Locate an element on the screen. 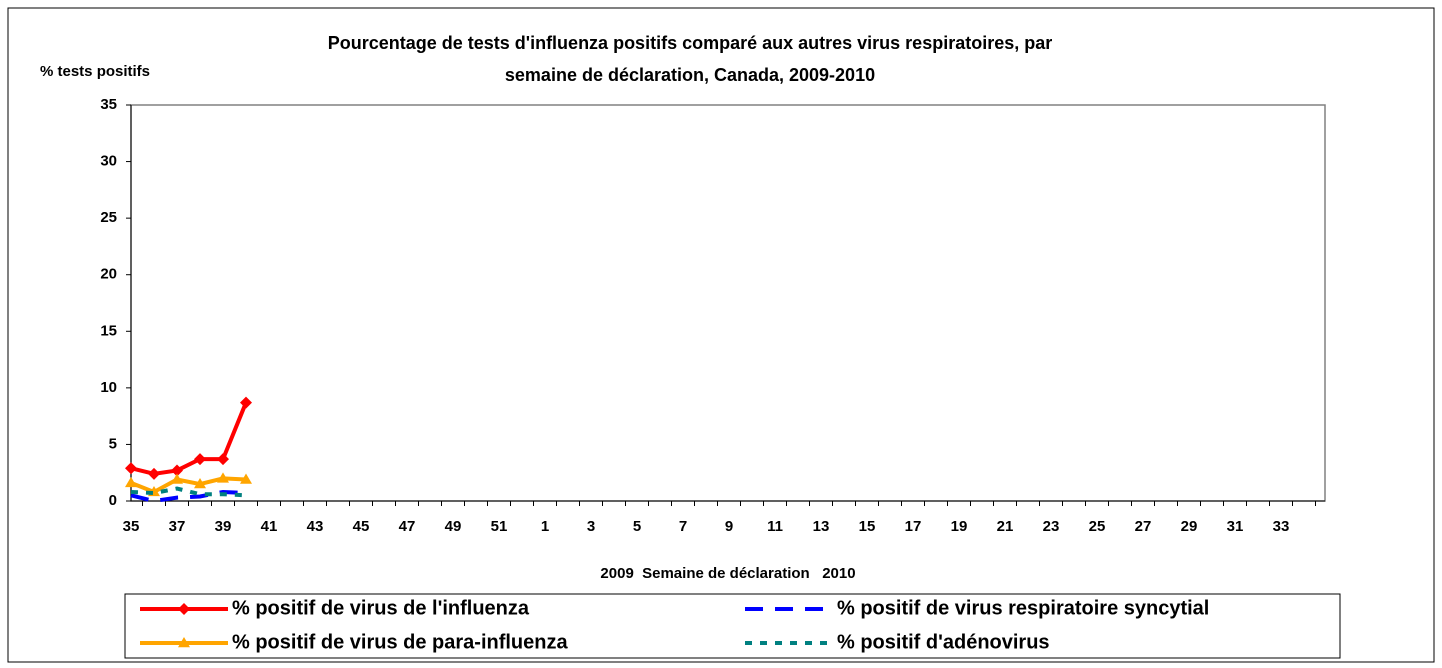 The width and height of the screenshot is (1442, 668). x-tick-label: 51 is located at coordinates (499, 526).